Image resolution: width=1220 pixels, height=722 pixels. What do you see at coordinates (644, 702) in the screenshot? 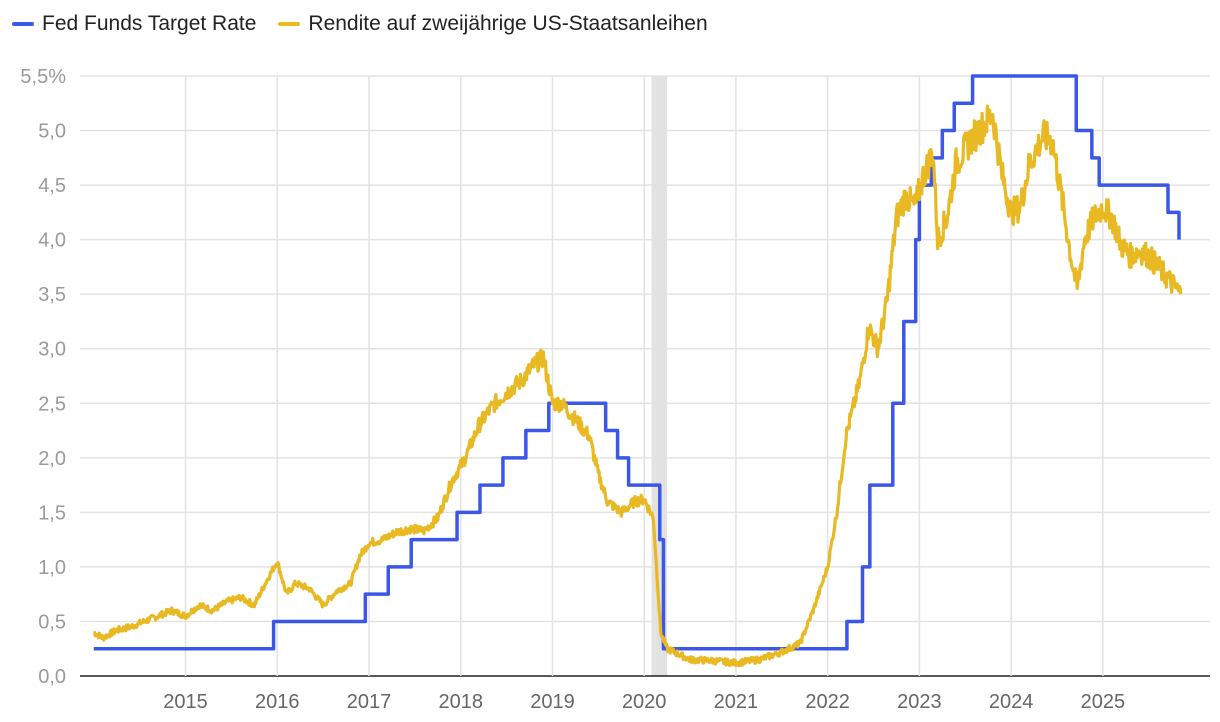
I see `x-tick-label: 2020` at bounding box center [644, 702].